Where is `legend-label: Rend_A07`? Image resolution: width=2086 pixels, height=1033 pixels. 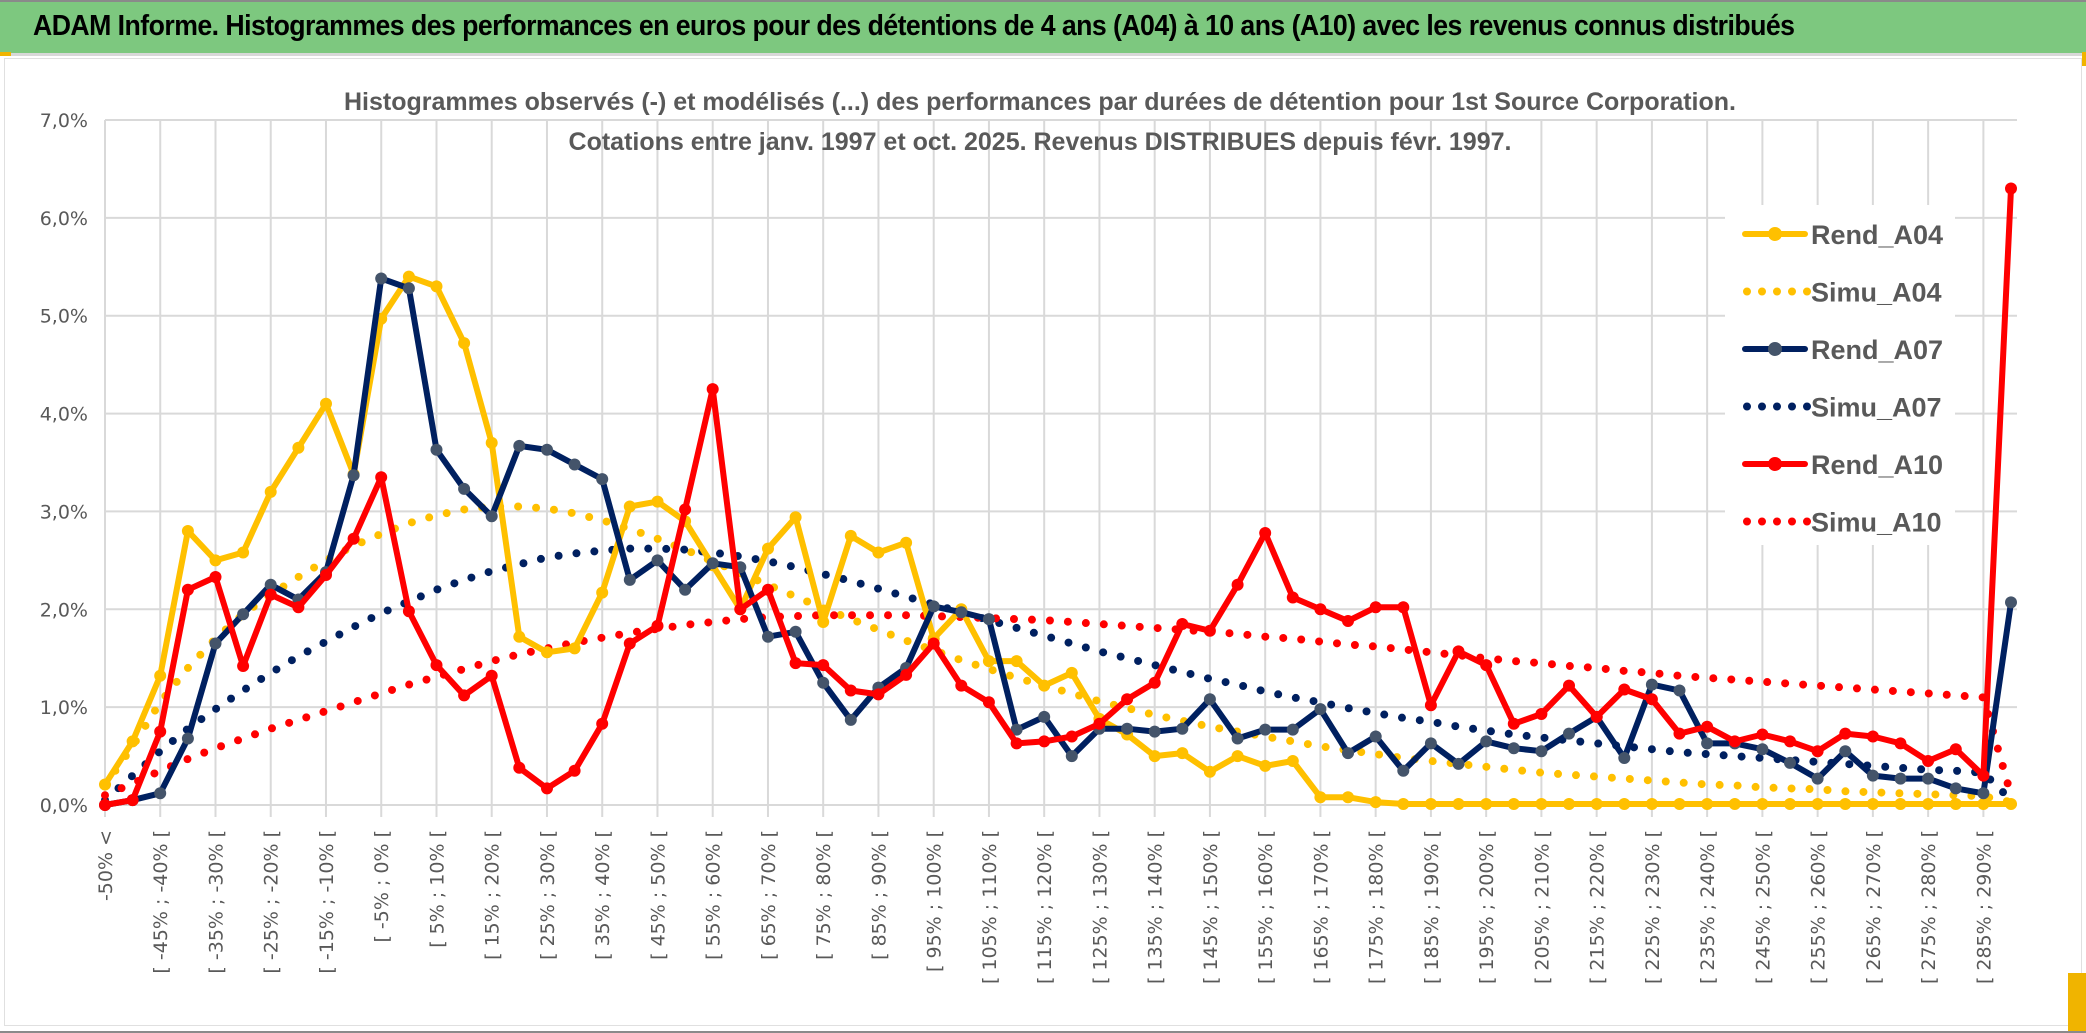
legend-label: Rend_A07 is located at coordinates (1877, 350).